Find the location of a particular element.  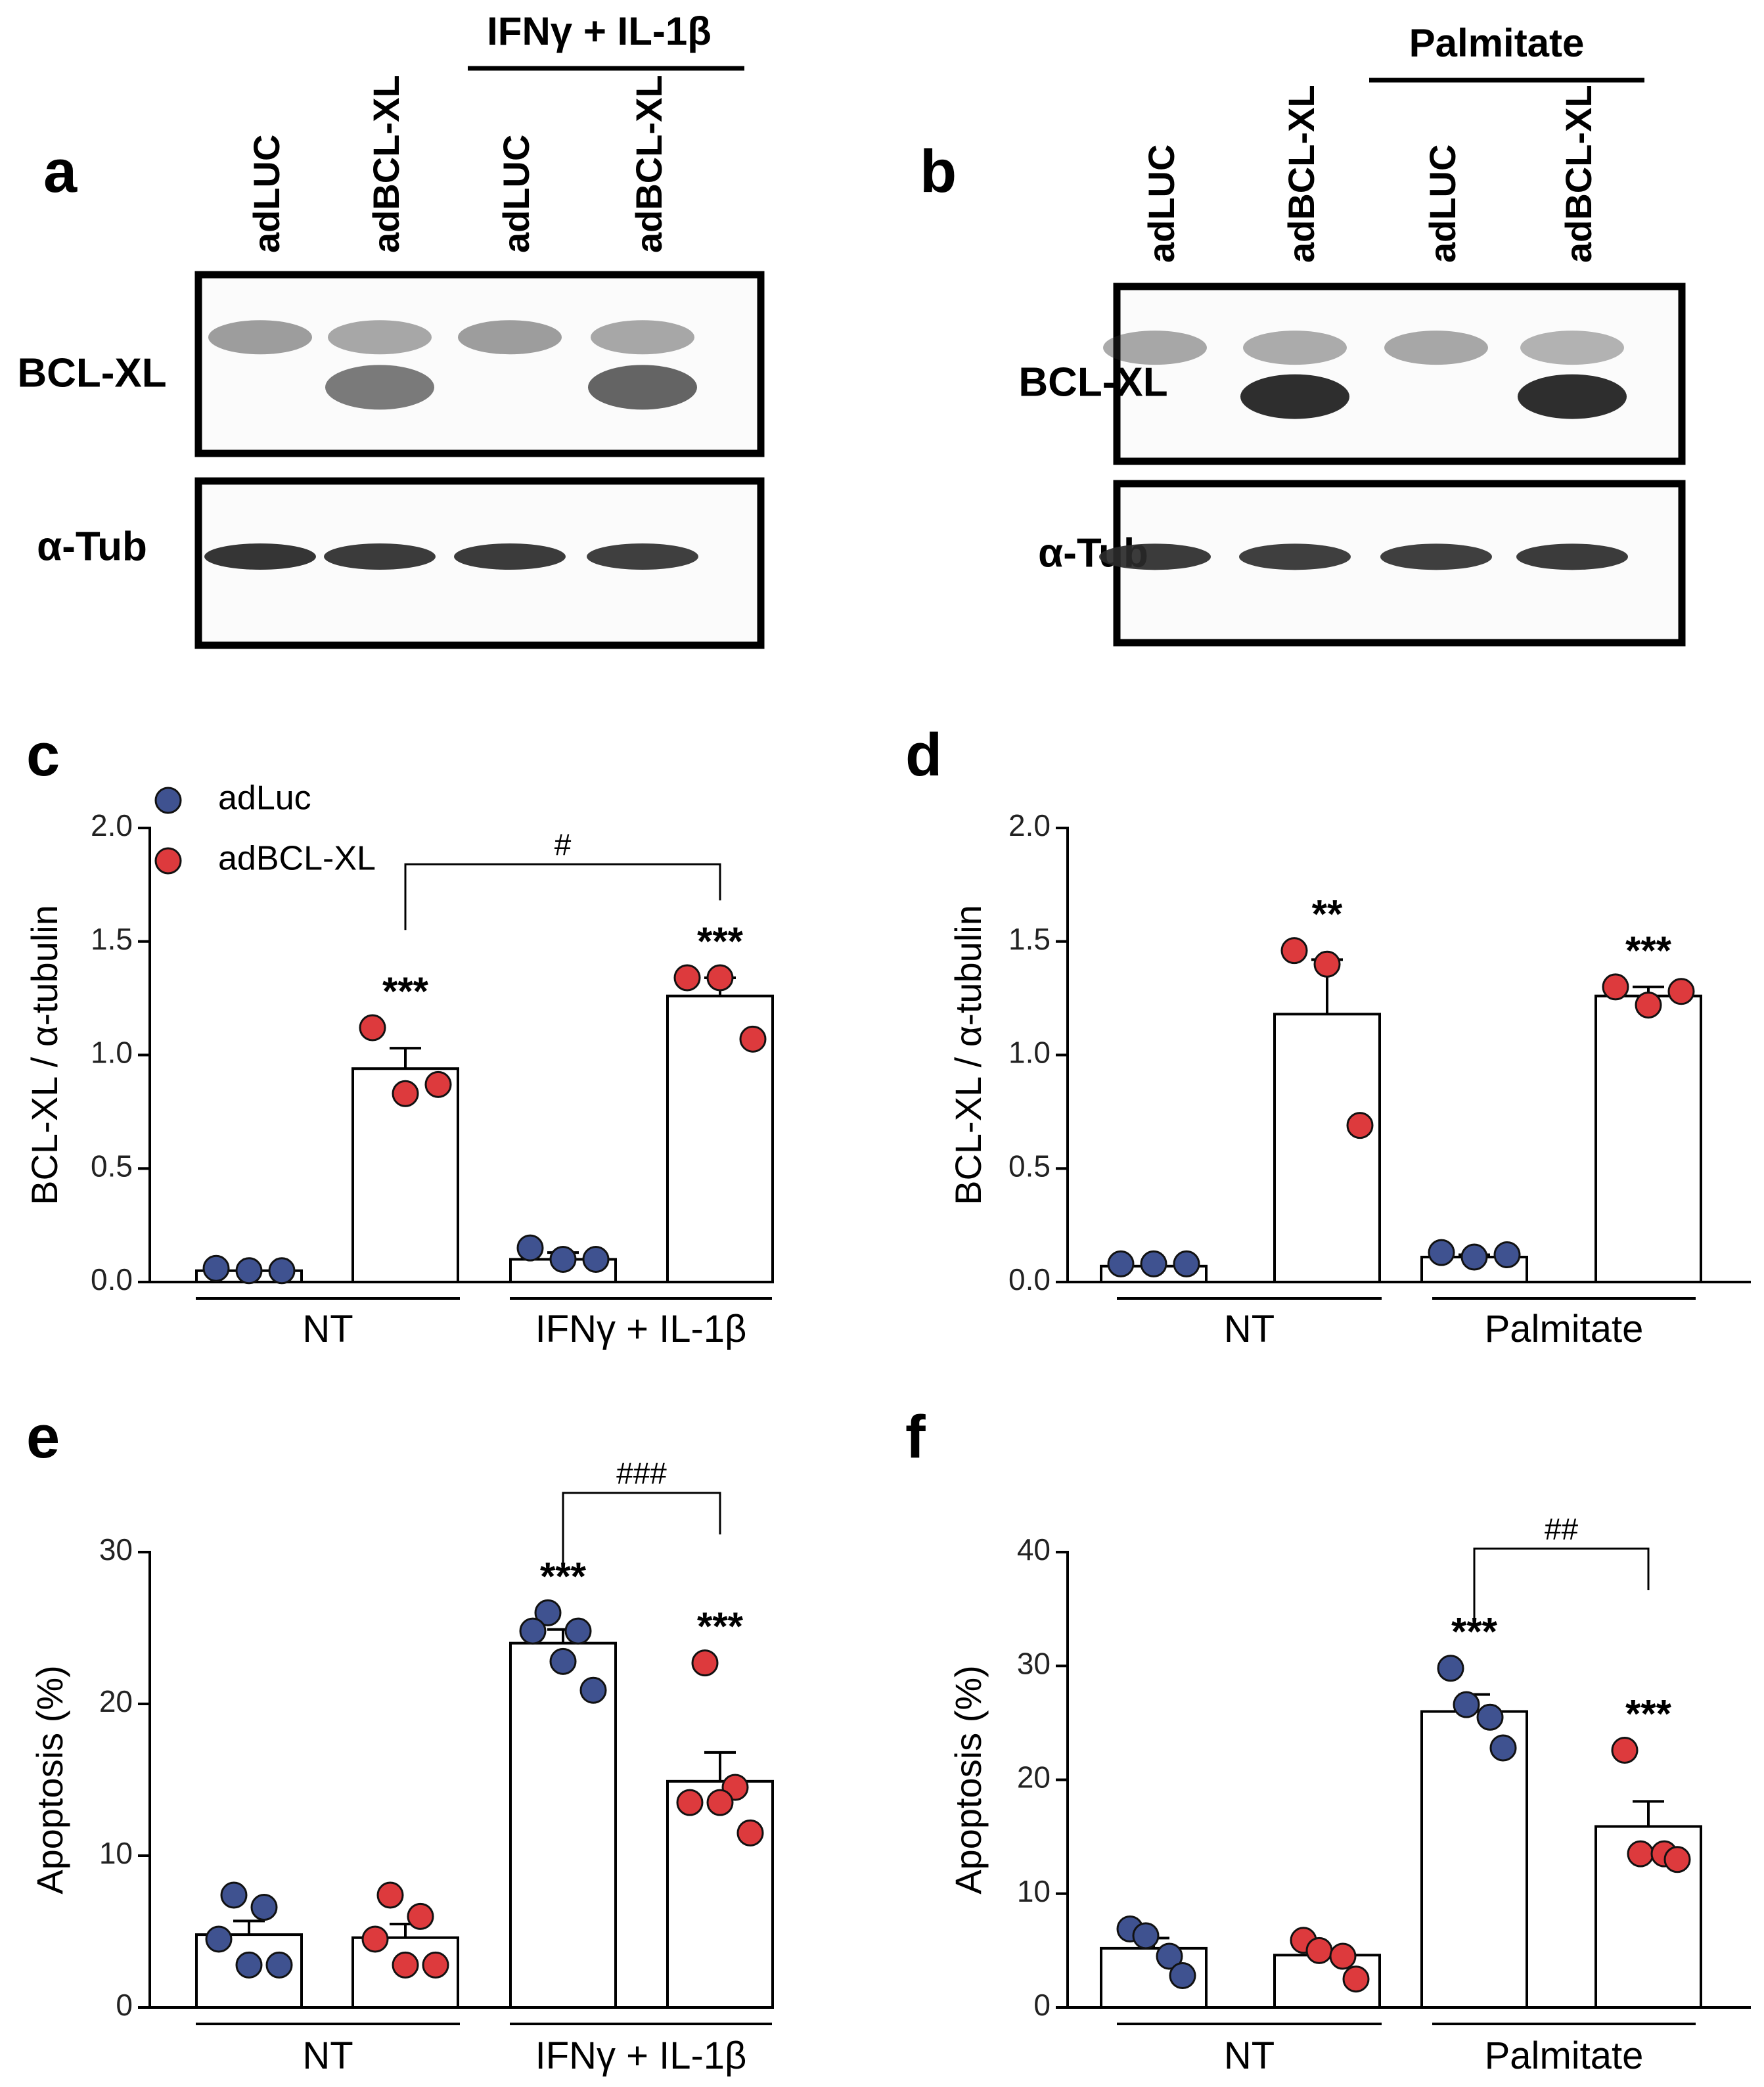

panel-letter: e is located at coordinates (43, 1437).